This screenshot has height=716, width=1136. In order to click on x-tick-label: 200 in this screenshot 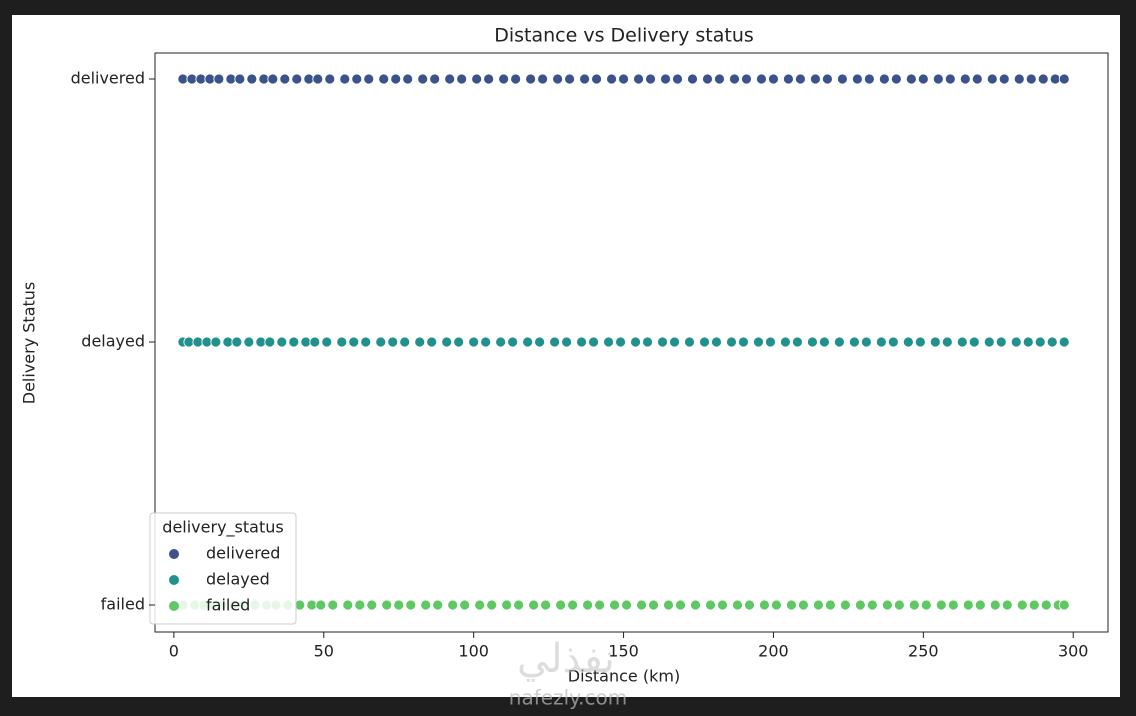, I will do `click(773, 651)`.